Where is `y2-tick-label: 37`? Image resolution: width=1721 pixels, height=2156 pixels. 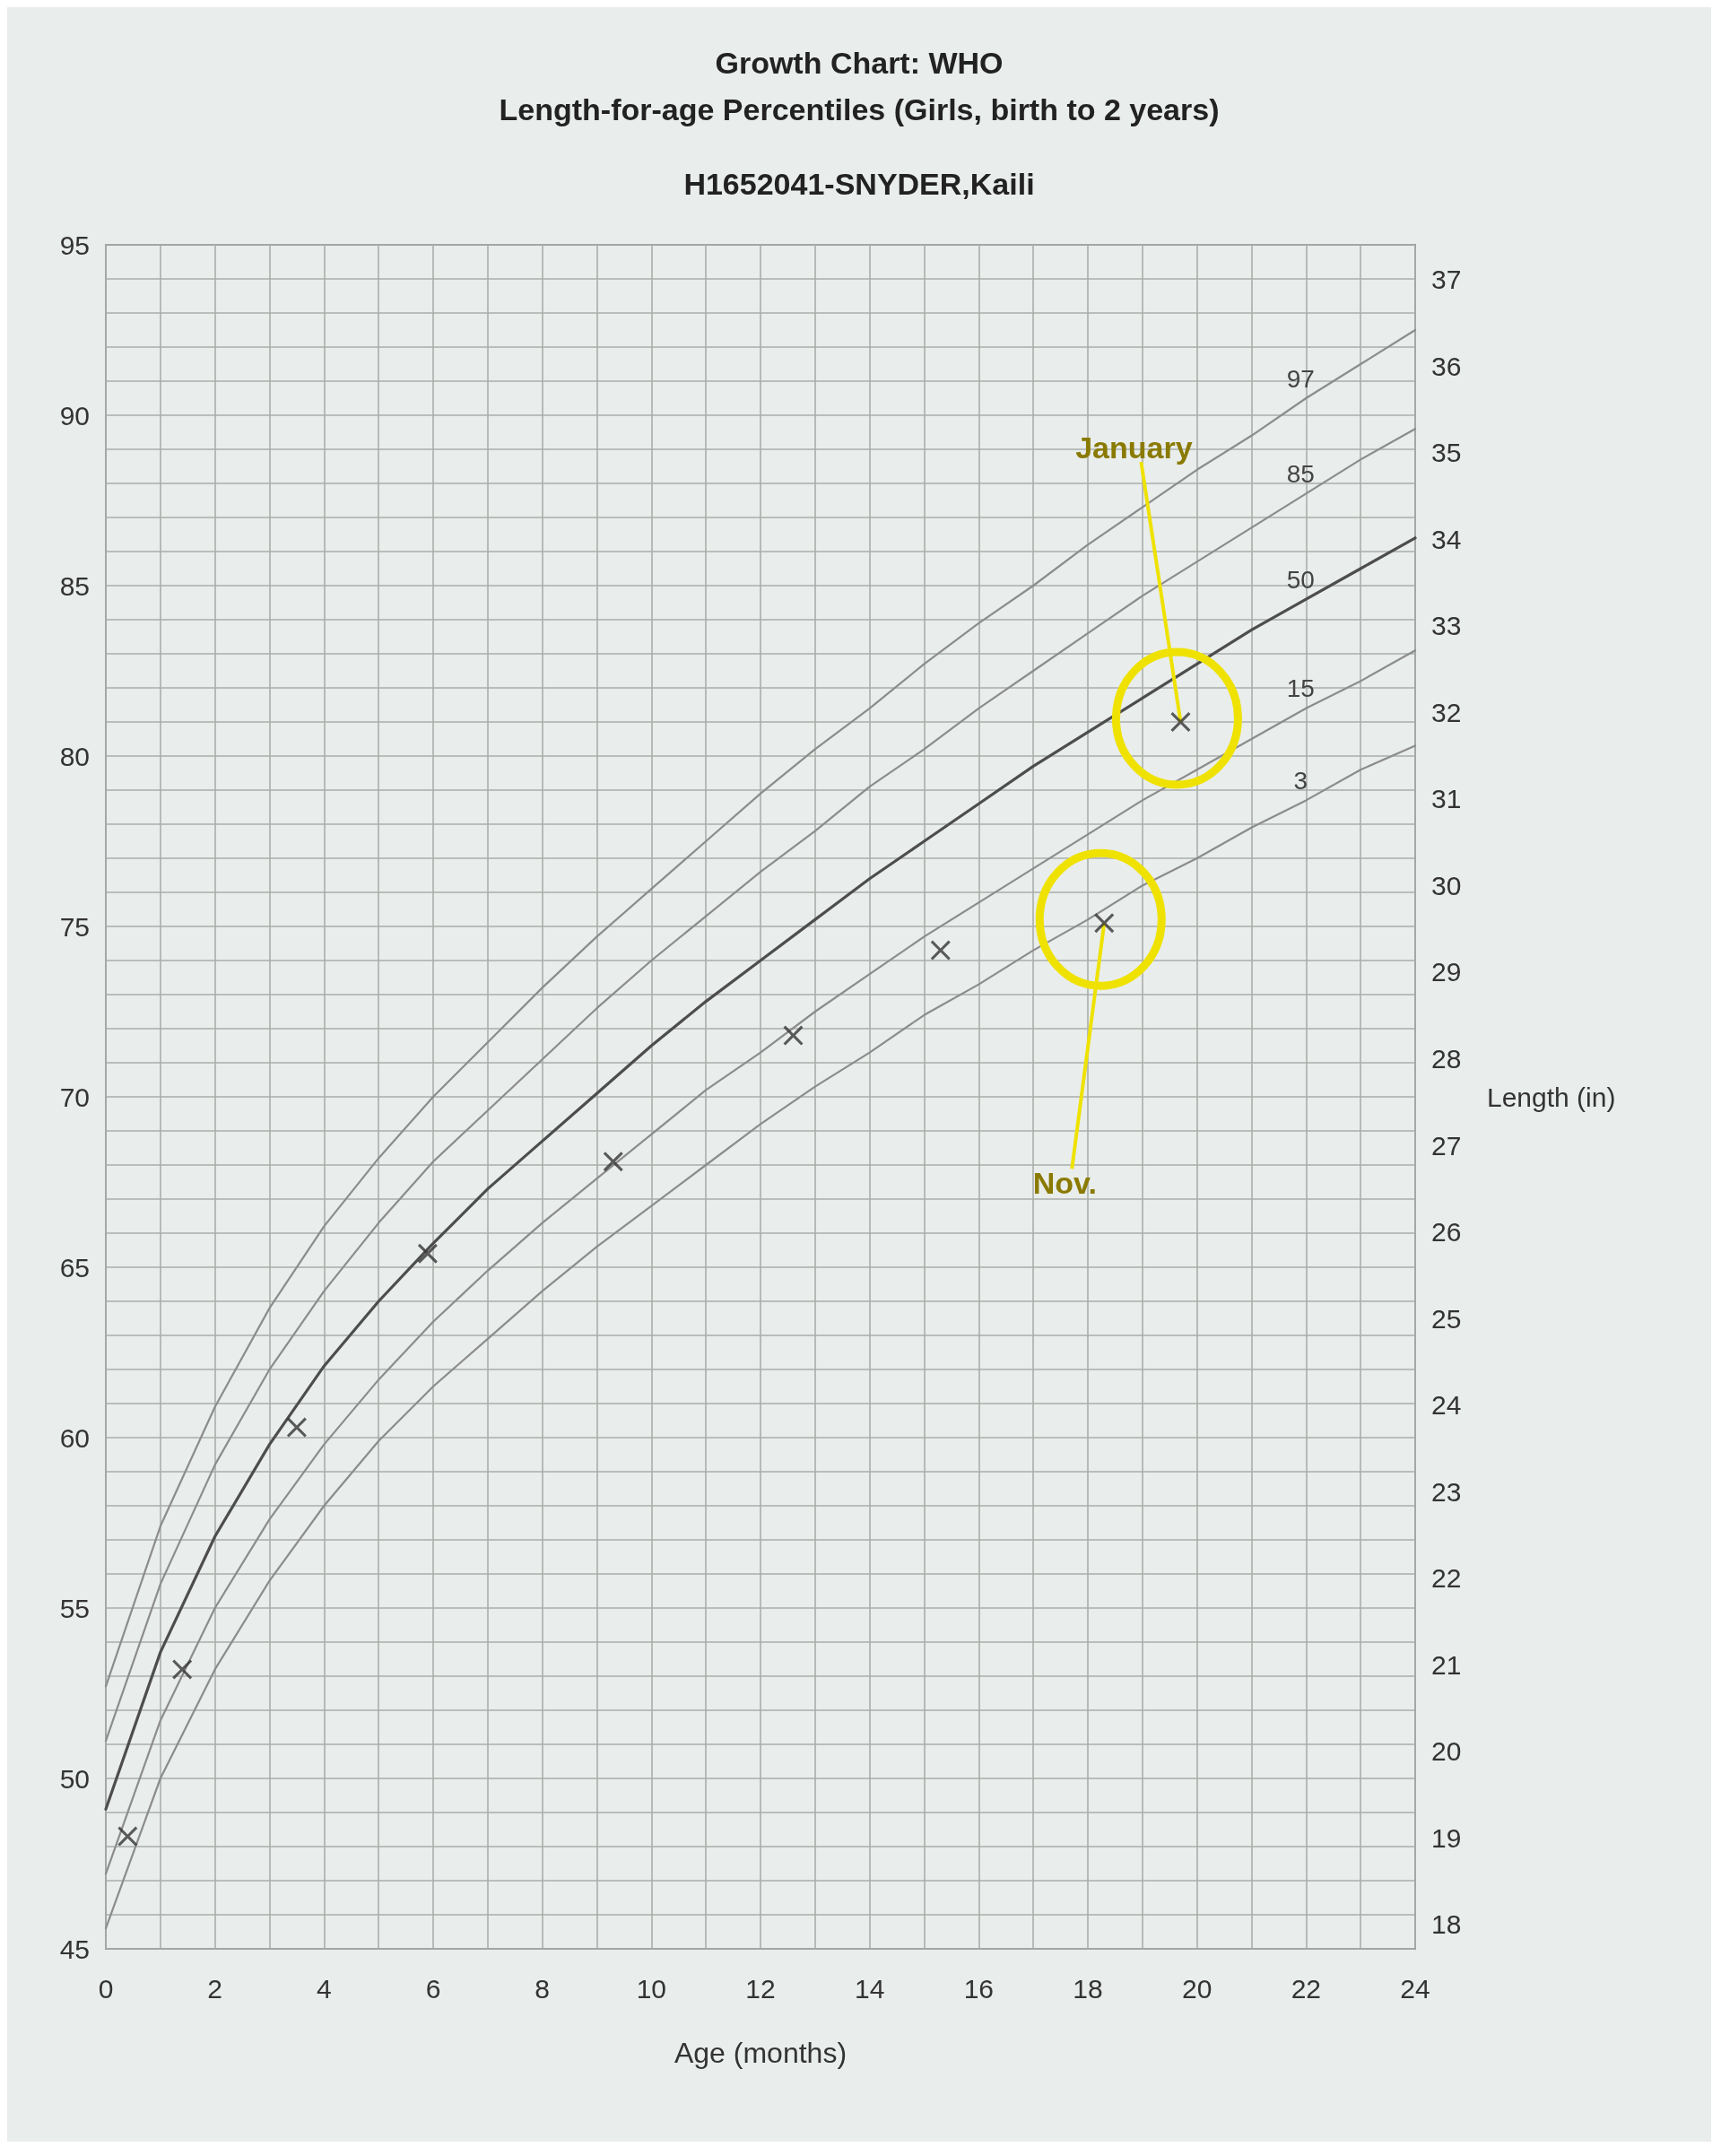 y2-tick-label: 37 is located at coordinates (1446, 280).